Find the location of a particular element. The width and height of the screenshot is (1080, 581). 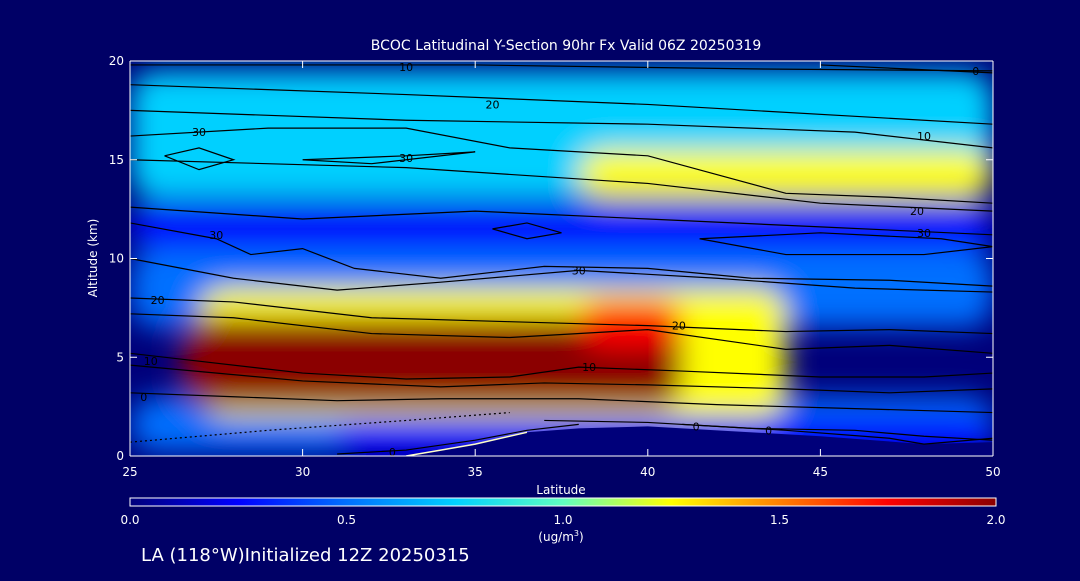

x-tick-label: 50 is located at coordinates (992, 472).